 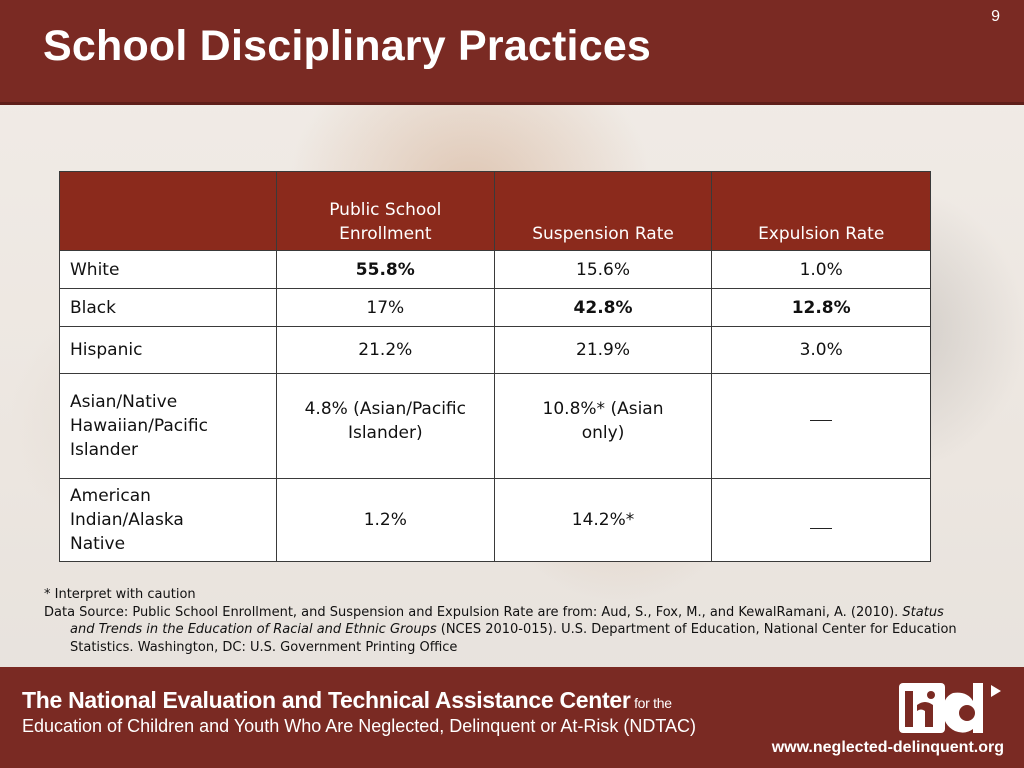 What do you see at coordinates (168, 520) in the screenshot?
I see `group-cell: American Indian/Alaska Native` at bounding box center [168, 520].